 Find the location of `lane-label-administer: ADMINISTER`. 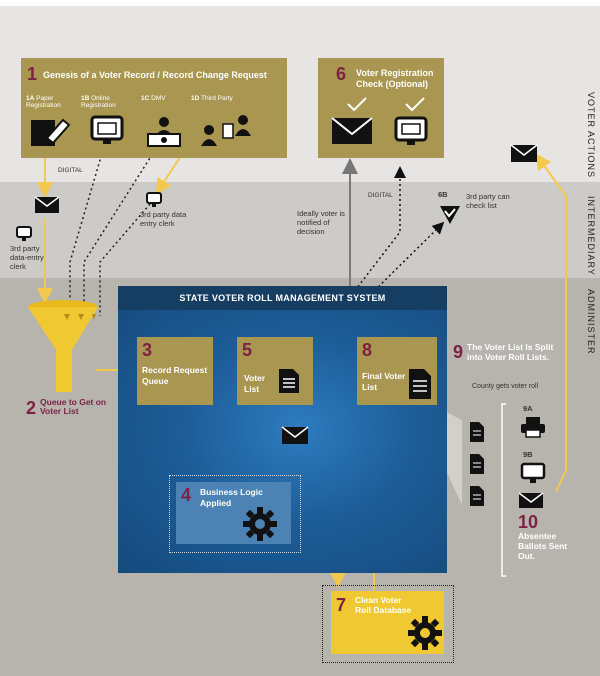

lane-label-administer: ADMINISTER is located at coordinates (591, 322).